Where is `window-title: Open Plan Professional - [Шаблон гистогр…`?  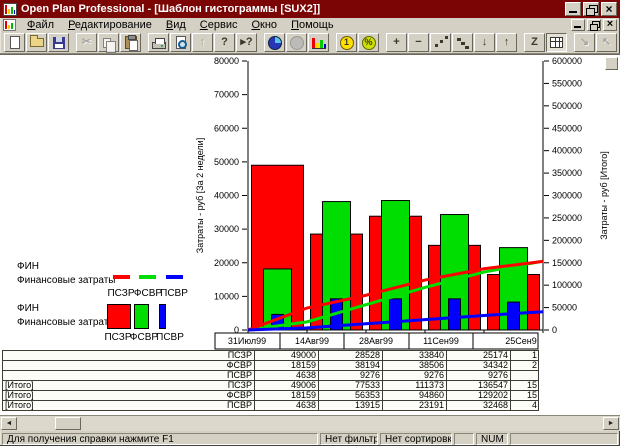
window-title: Open Plan Professional - [Шаблон гистогр… is located at coordinates (171, 9).